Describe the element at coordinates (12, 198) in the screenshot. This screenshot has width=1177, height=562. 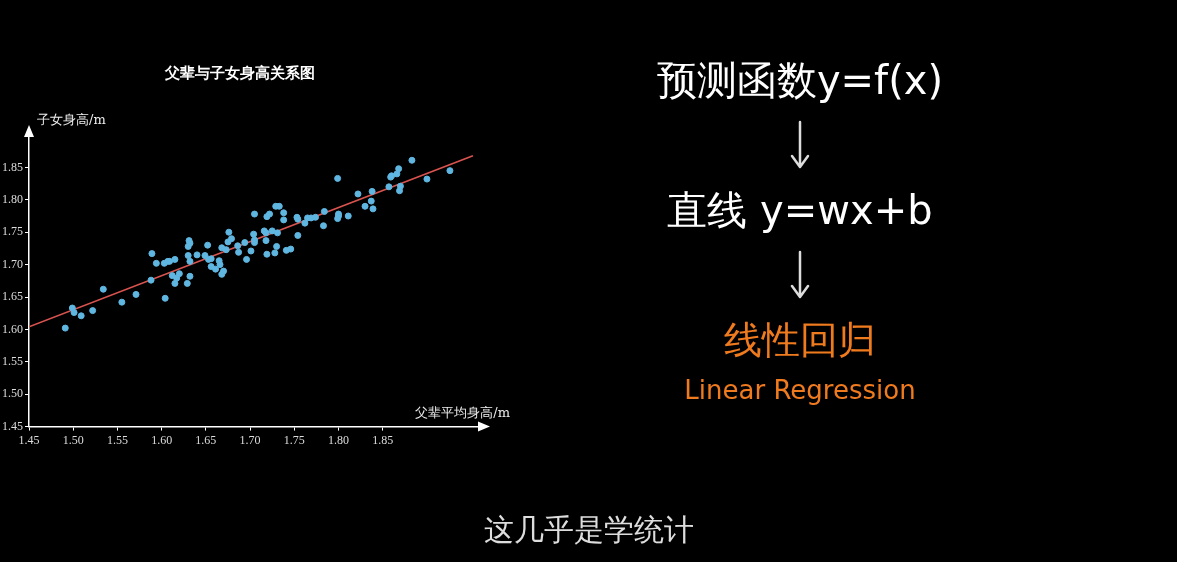
I see `y-tick-label: 1.80` at that location.